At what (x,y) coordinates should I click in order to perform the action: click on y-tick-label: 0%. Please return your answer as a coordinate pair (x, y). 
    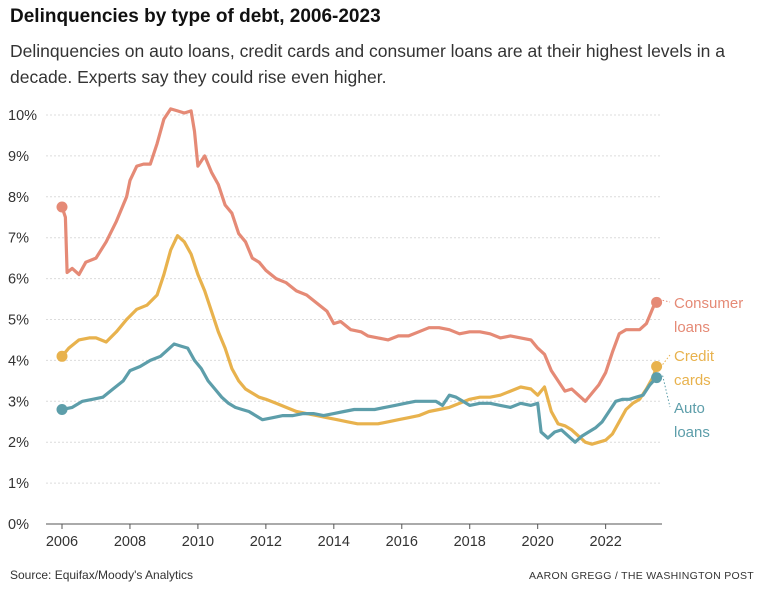
    Looking at the image, I should click on (18, 525).